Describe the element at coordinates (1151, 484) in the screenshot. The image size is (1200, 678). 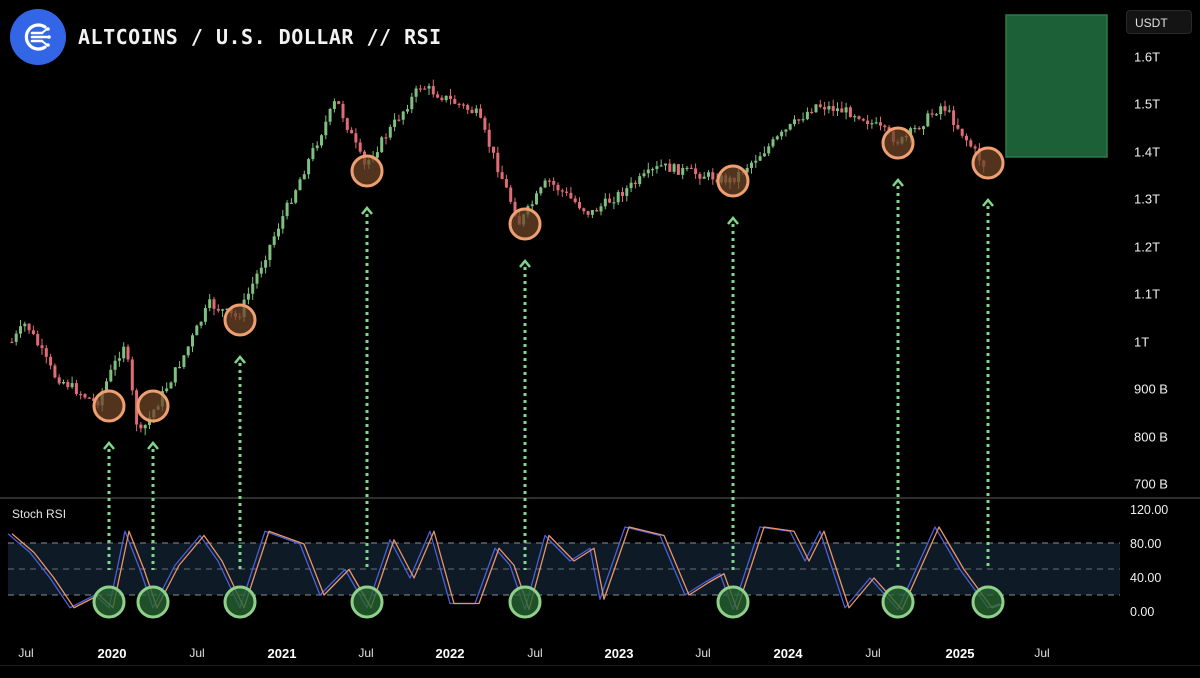
I see `price-axis-label: 700 B` at that location.